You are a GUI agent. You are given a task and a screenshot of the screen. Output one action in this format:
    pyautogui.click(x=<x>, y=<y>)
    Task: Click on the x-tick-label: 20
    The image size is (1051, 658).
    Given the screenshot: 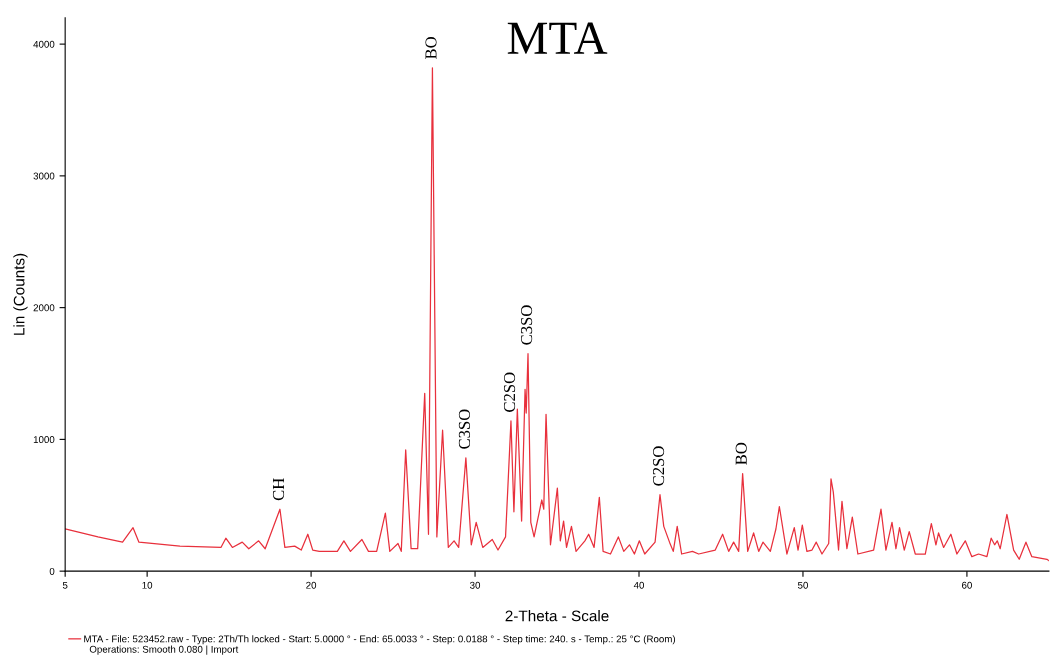 What is the action you would take?
    pyautogui.click(x=311, y=585)
    